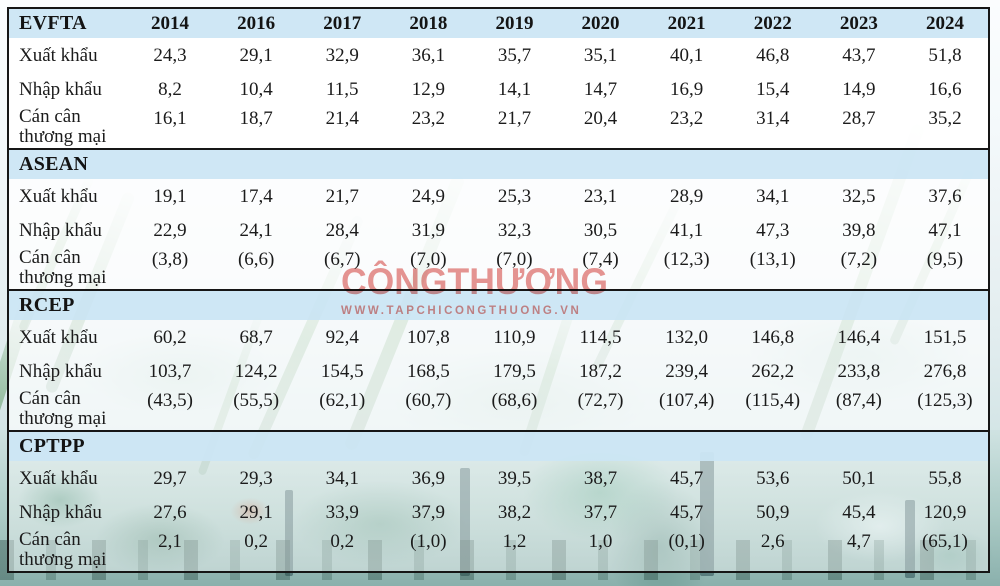  I want to click on cell-value: 24,1, so click(256, 230).